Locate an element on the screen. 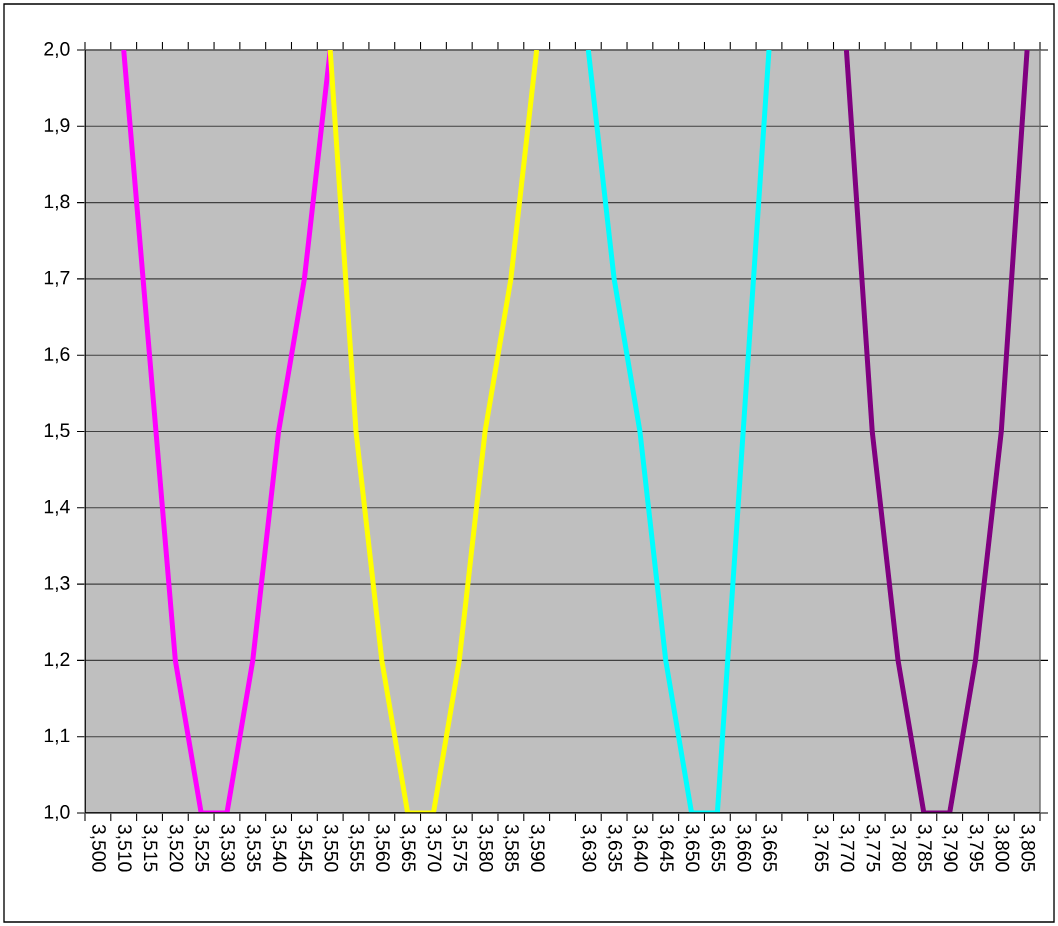 The height and width of the screenshot is (926, 1058). y-tick-label: 1,2 is located at coordinates (57, 660).